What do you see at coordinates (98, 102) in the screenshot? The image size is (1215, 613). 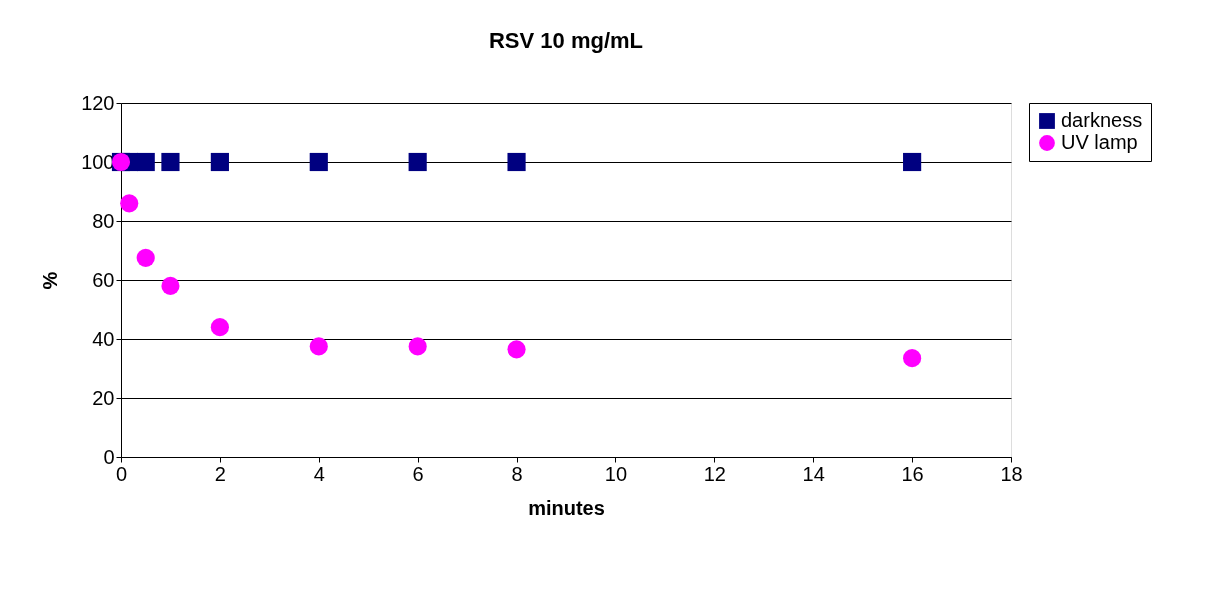 I see `y-tick-label: 120` at bounding box center [98, 102].